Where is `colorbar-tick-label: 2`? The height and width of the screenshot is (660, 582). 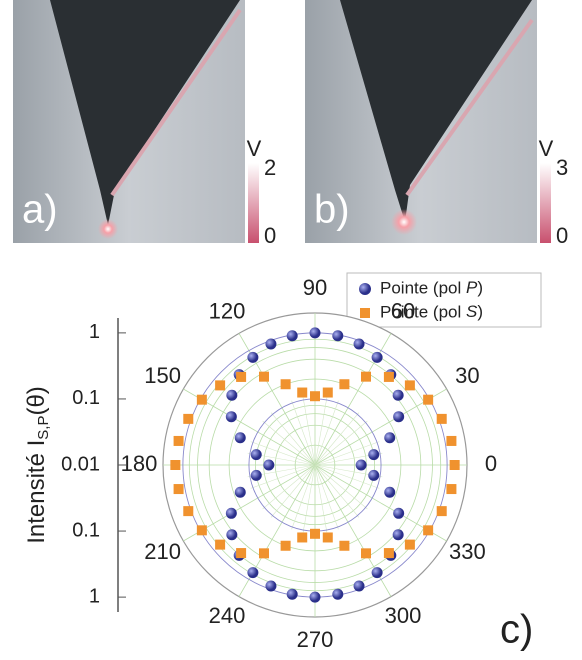 colorbar-tick-label: 2 is located at coordinates (270, 167).